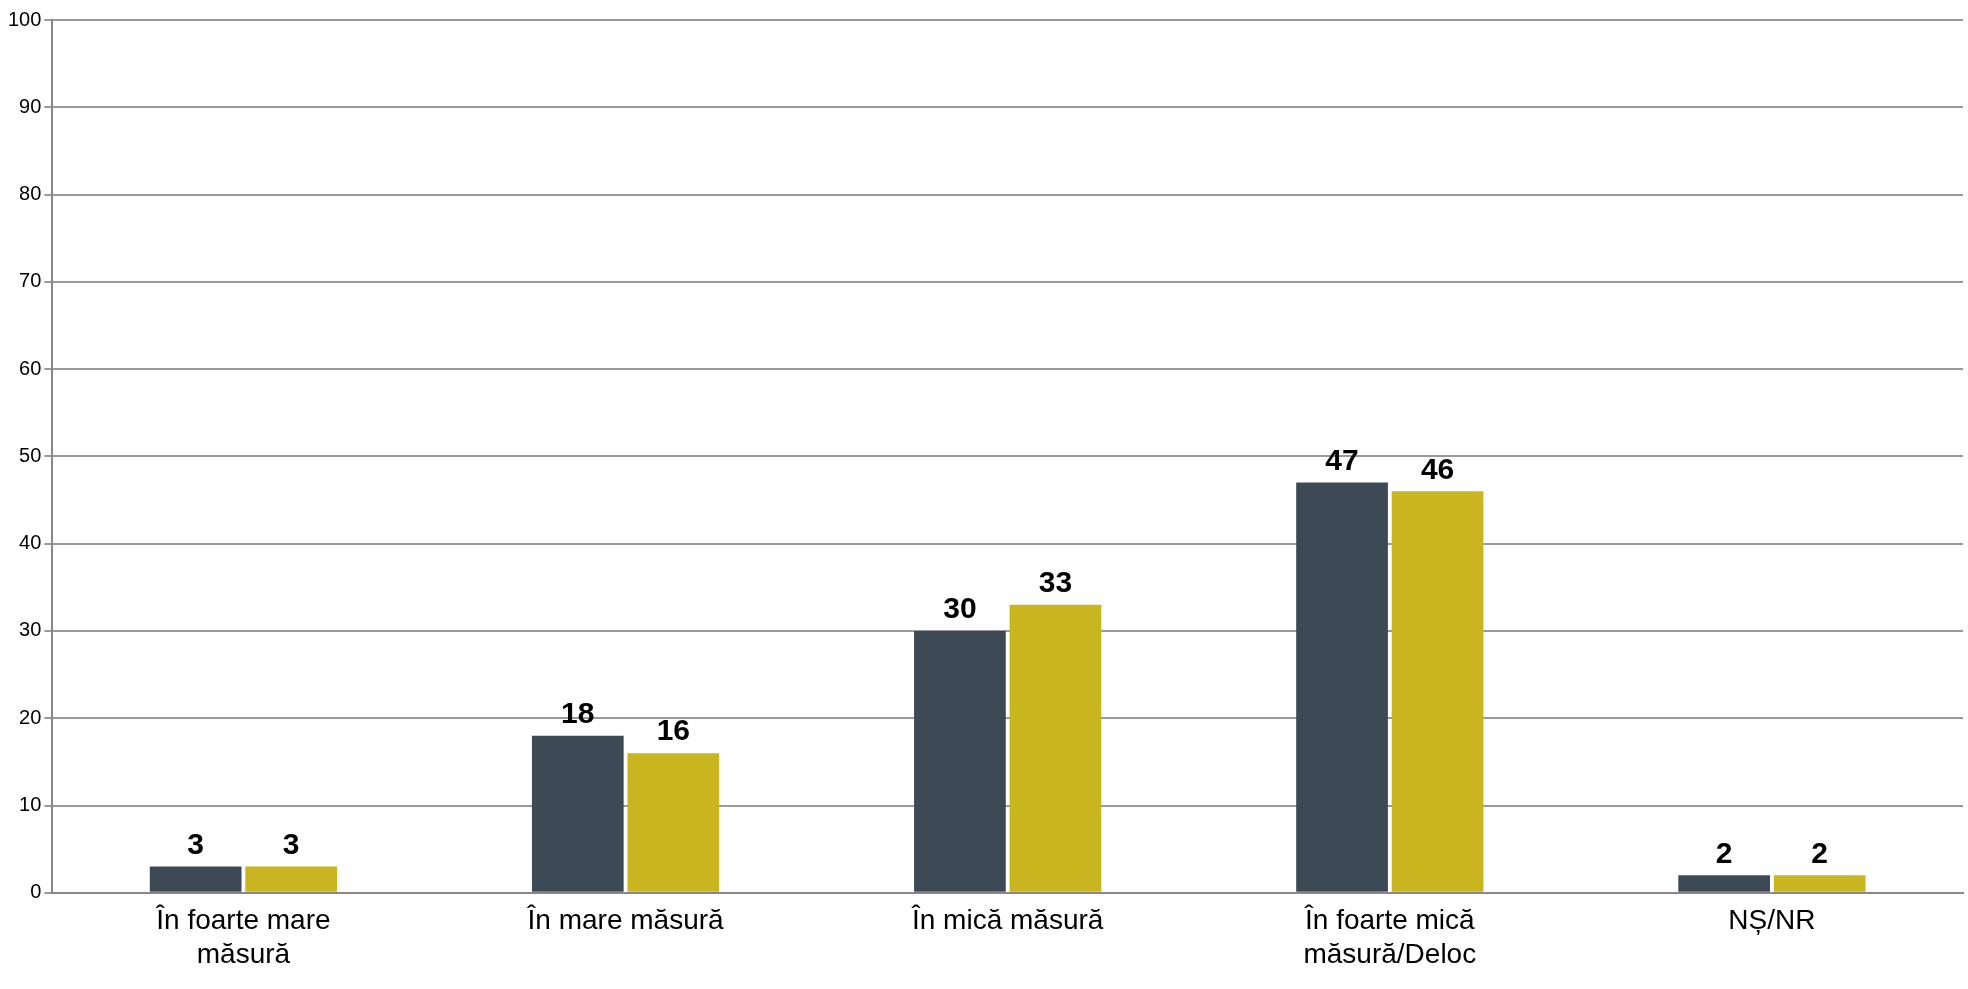 The width and height of the screenshot is (1968, 989). I want to click on y-tick-label: 40, so click(30, 542).